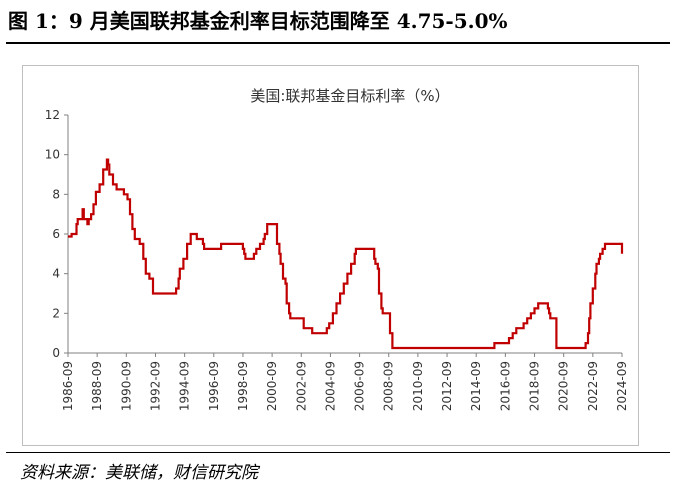 Image resolution: width=675 pixels, height=500 pixels. I want to click on x-tick-label: 1990-09, so click(126, 386).